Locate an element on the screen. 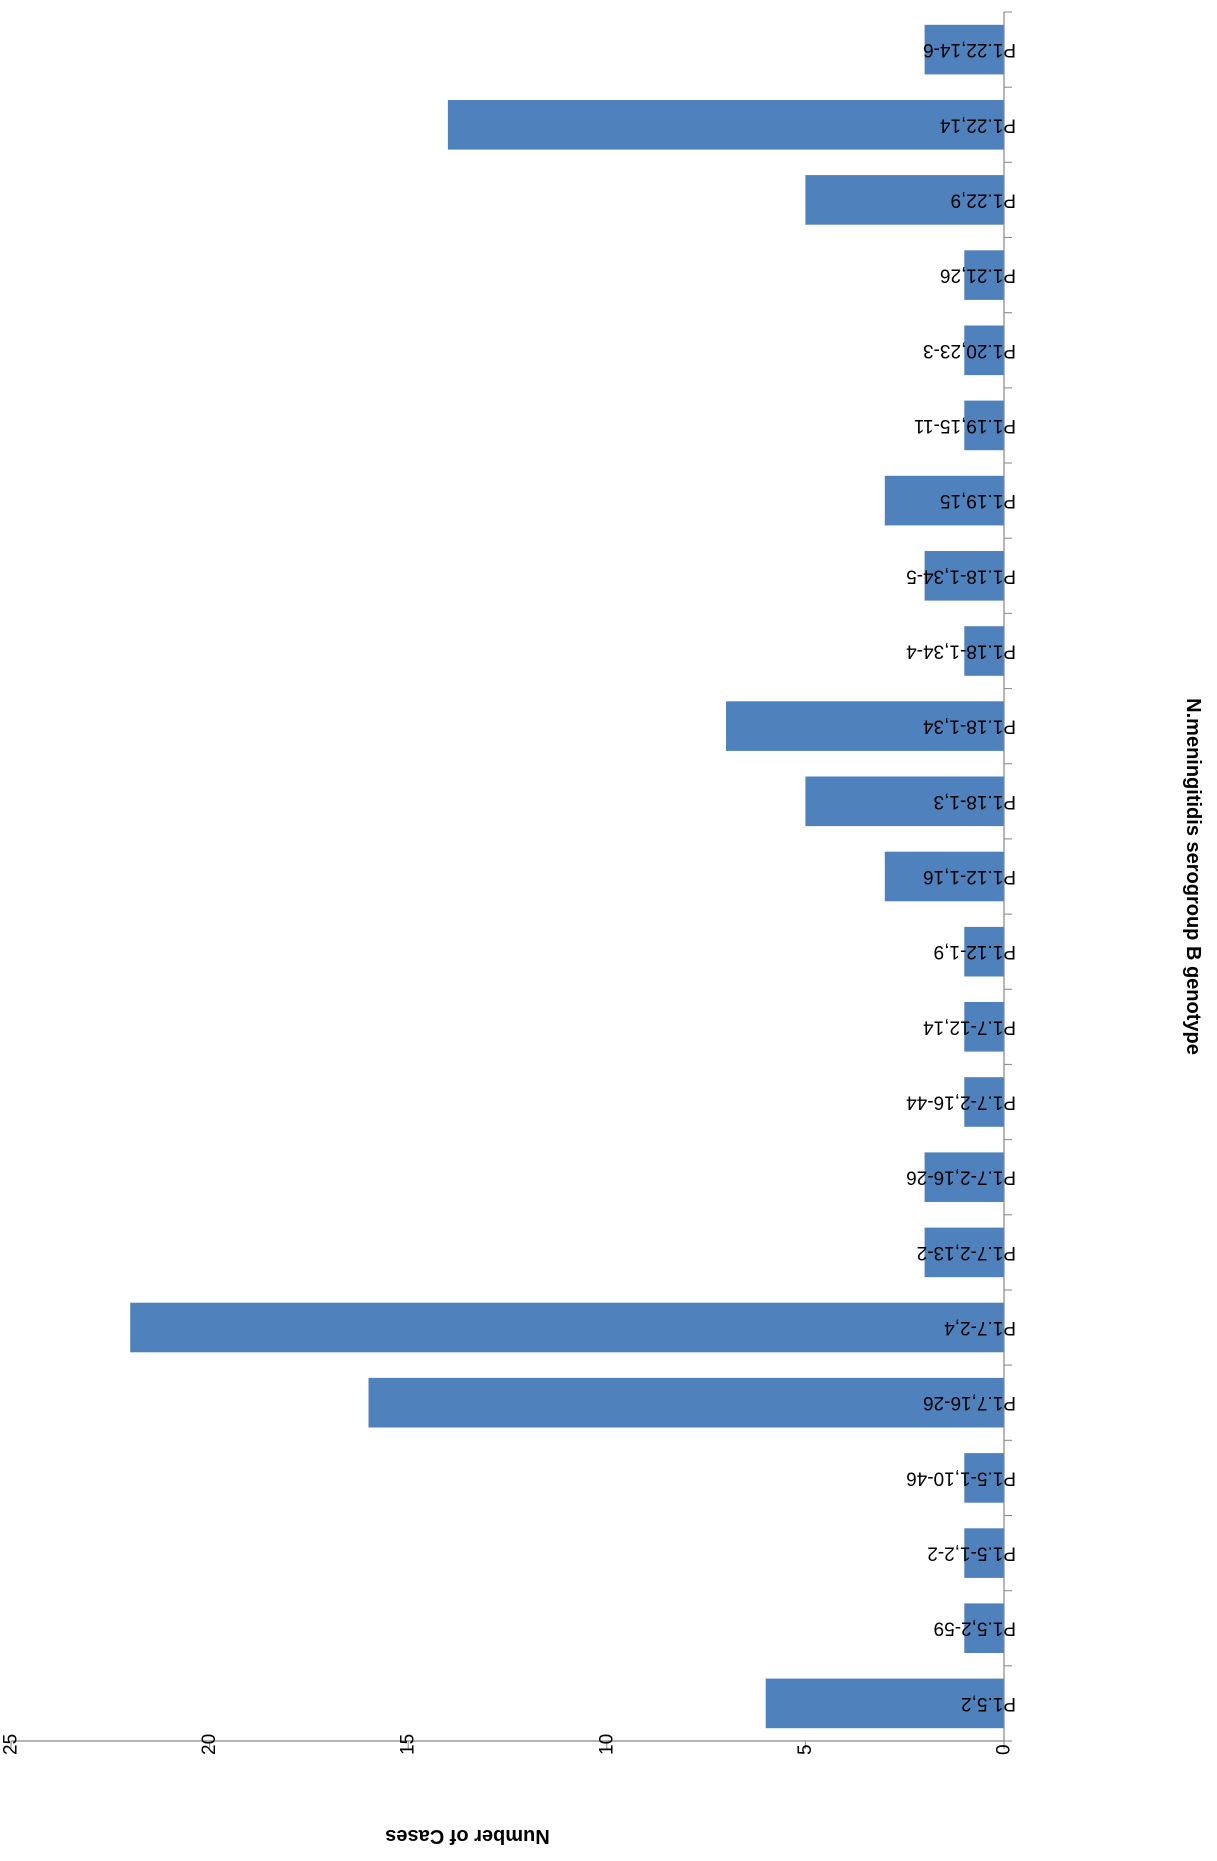 The image size is (1217, 1861). category-tick-label: P1.22,9 is located at coordinates (984, 199).